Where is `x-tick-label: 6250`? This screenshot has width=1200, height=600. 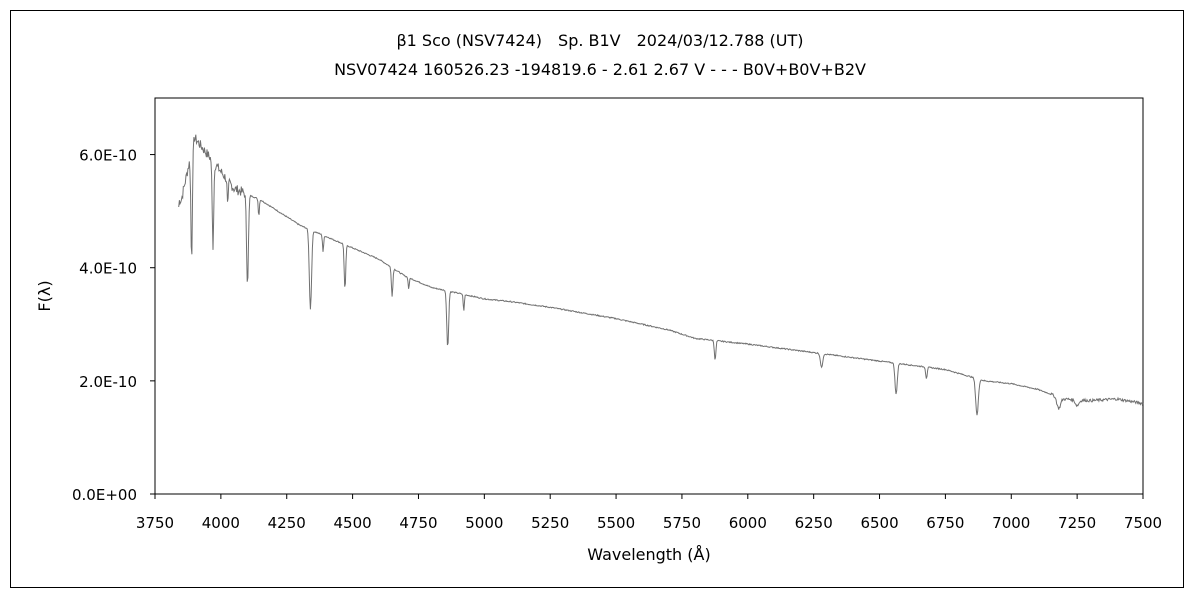
x-tick-label: 6250 is located at coordinates (814, 523).